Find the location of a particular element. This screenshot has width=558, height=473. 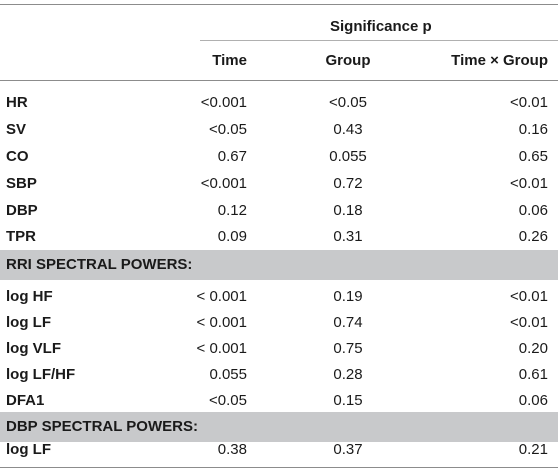

cell-time: 0.67 is located at coordinates (232, 156).